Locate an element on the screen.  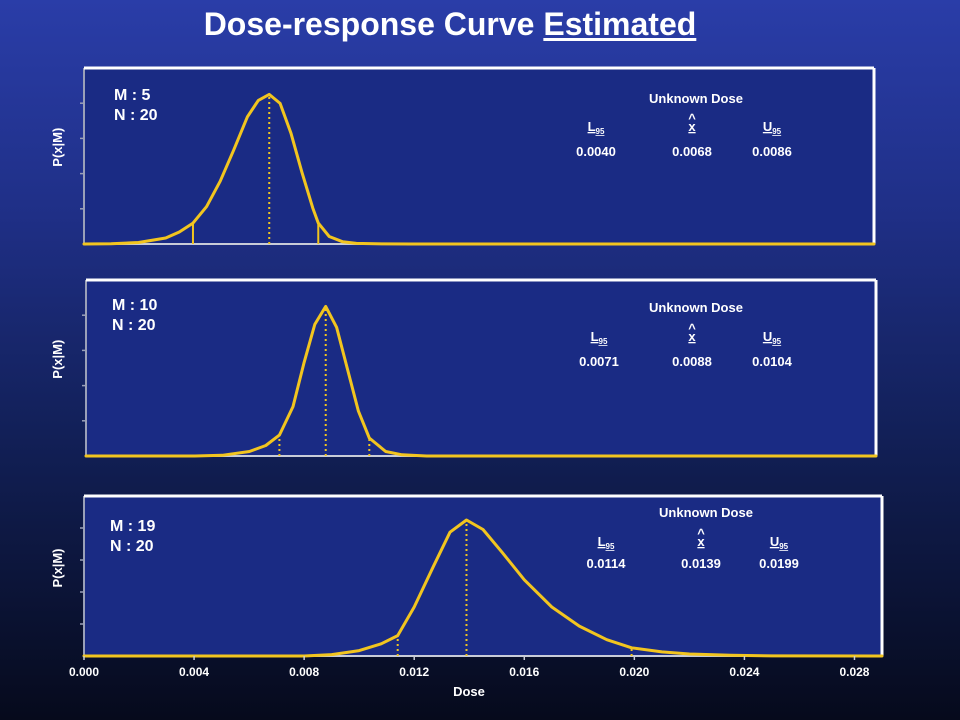
l95-value: 0.0114 is located at coordinates (606, 563).